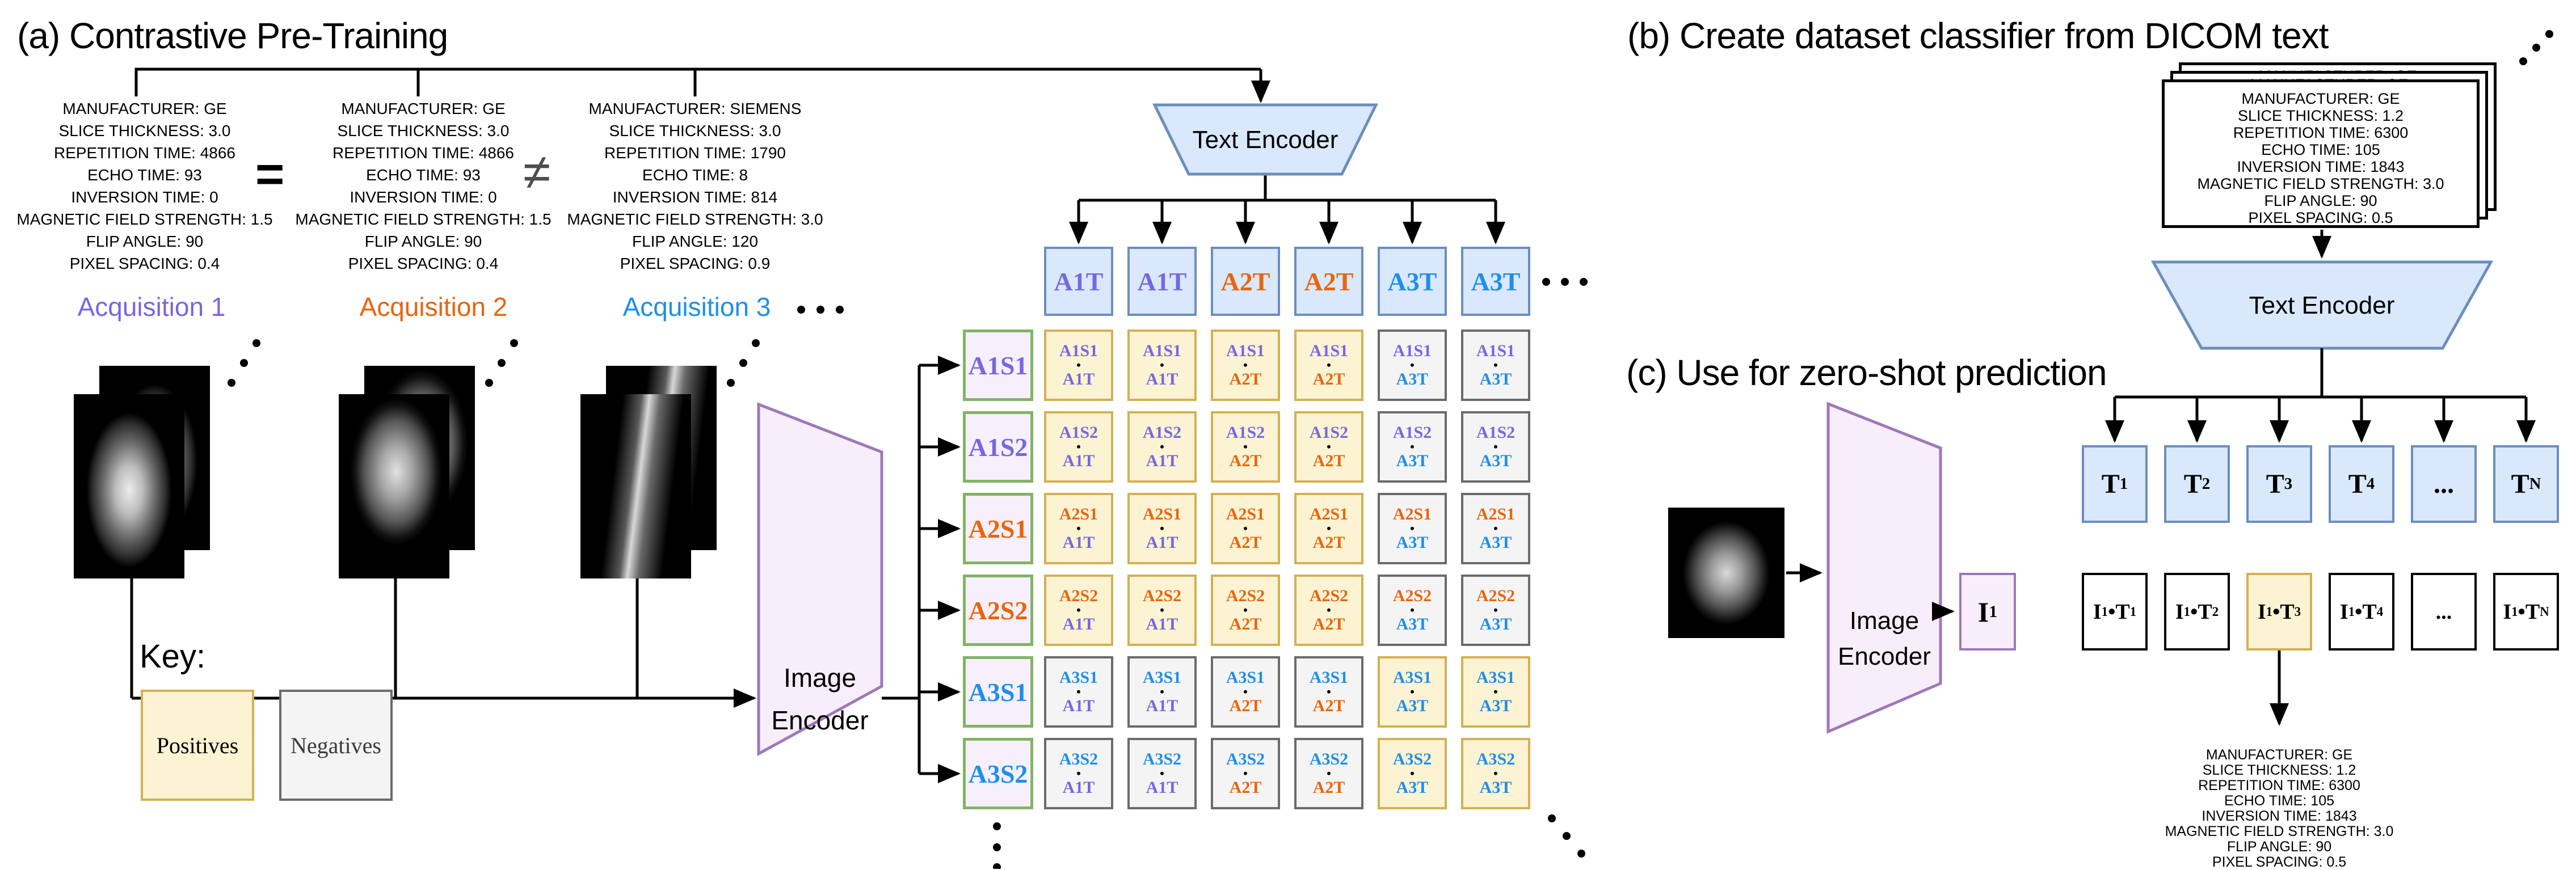 This screenshot has height=870, width=2576. I want to click on dicom-line: INVERSION TIME: 0, so click(423, 197).